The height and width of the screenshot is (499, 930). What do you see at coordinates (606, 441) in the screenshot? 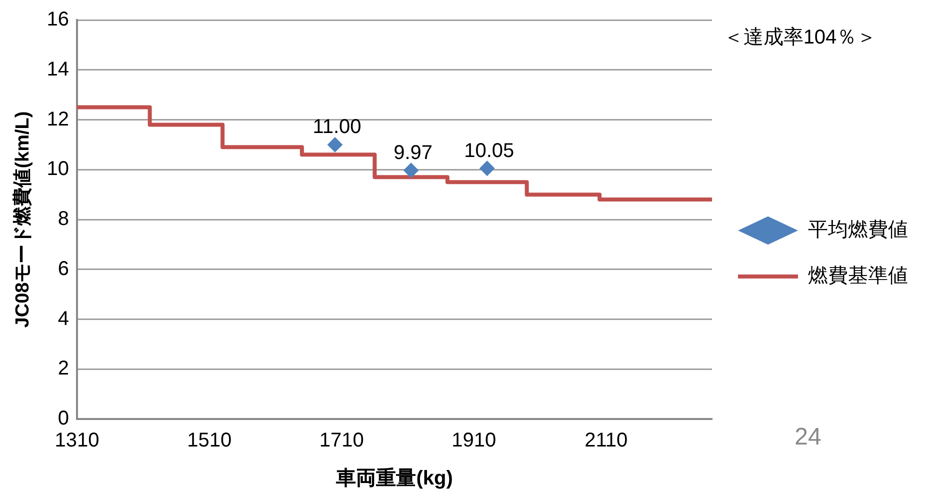
I see `x-tick-label: 2110` at bounding box center [606, 441].